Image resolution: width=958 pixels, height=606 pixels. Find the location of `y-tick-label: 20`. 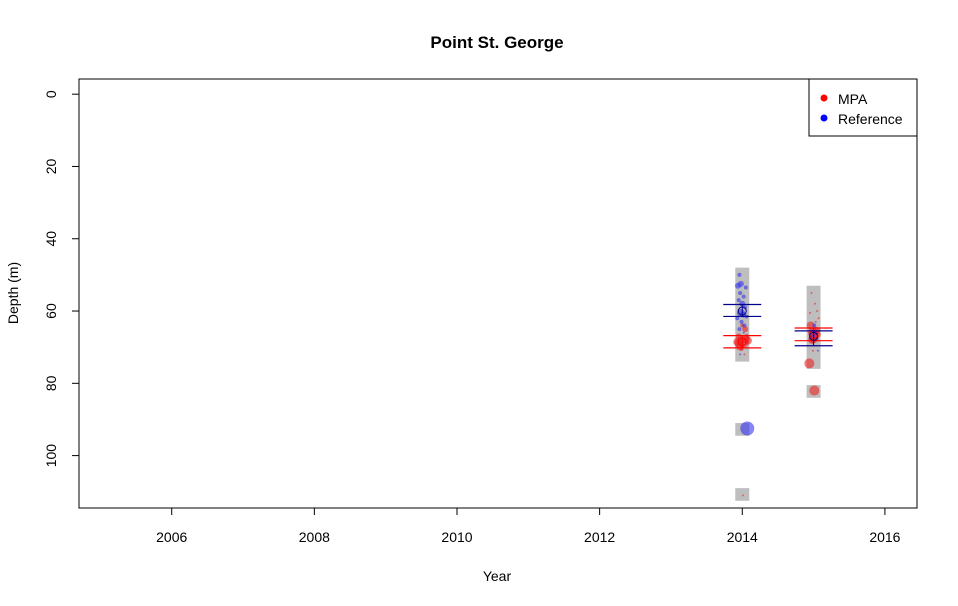

y-tick-label: 20 is located at coordinates (51, 166).